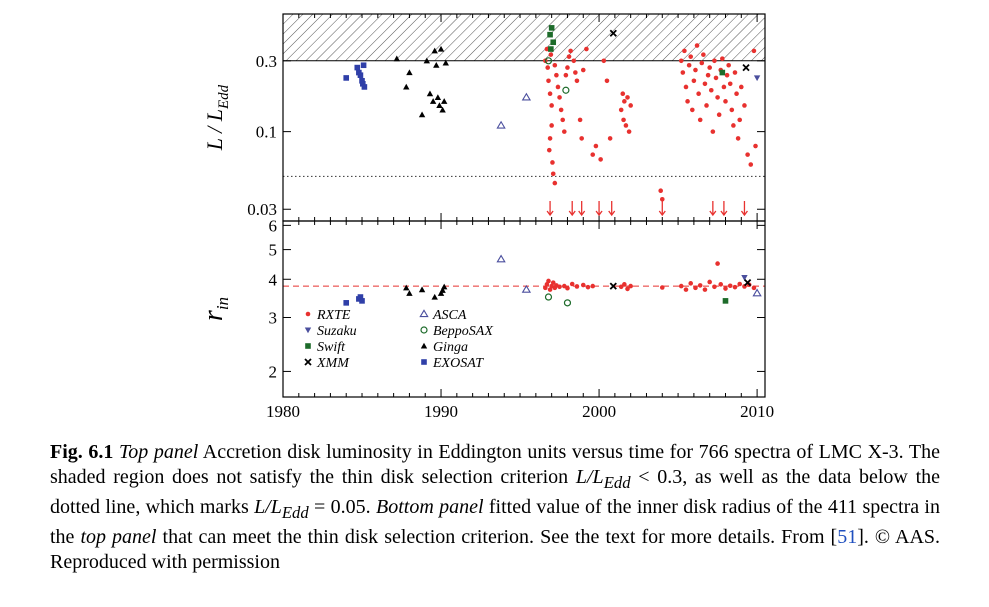 This screenshot has height=607, width=989. I want to click on legend-marker-bepposax, so click(424, 330).